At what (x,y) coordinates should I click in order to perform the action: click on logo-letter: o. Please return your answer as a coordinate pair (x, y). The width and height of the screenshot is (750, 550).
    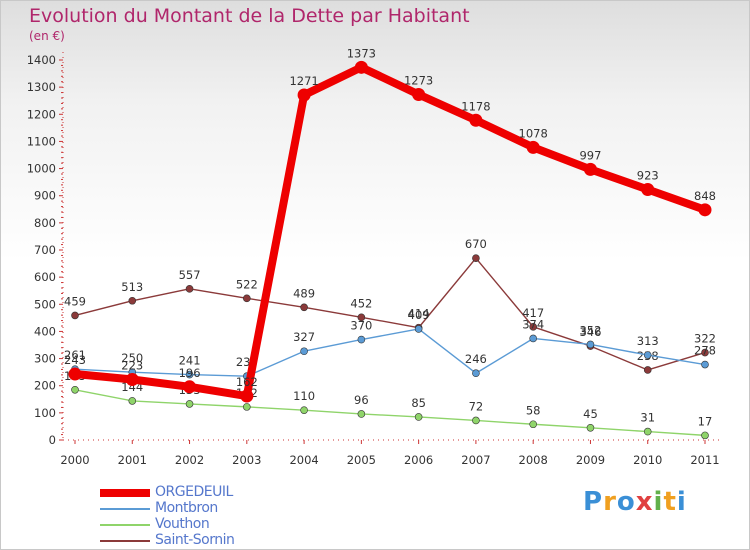
    Looking at the image, I should click on (626, 502).